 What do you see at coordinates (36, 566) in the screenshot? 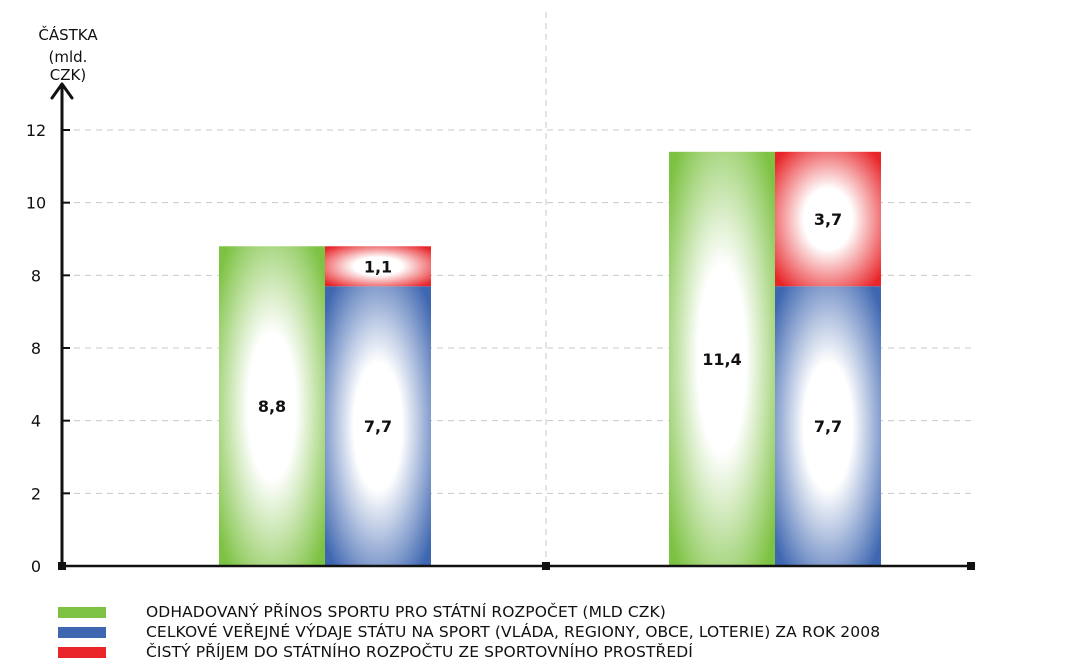
I see `y-tick-label: 0` at bounding box center [36, 566].